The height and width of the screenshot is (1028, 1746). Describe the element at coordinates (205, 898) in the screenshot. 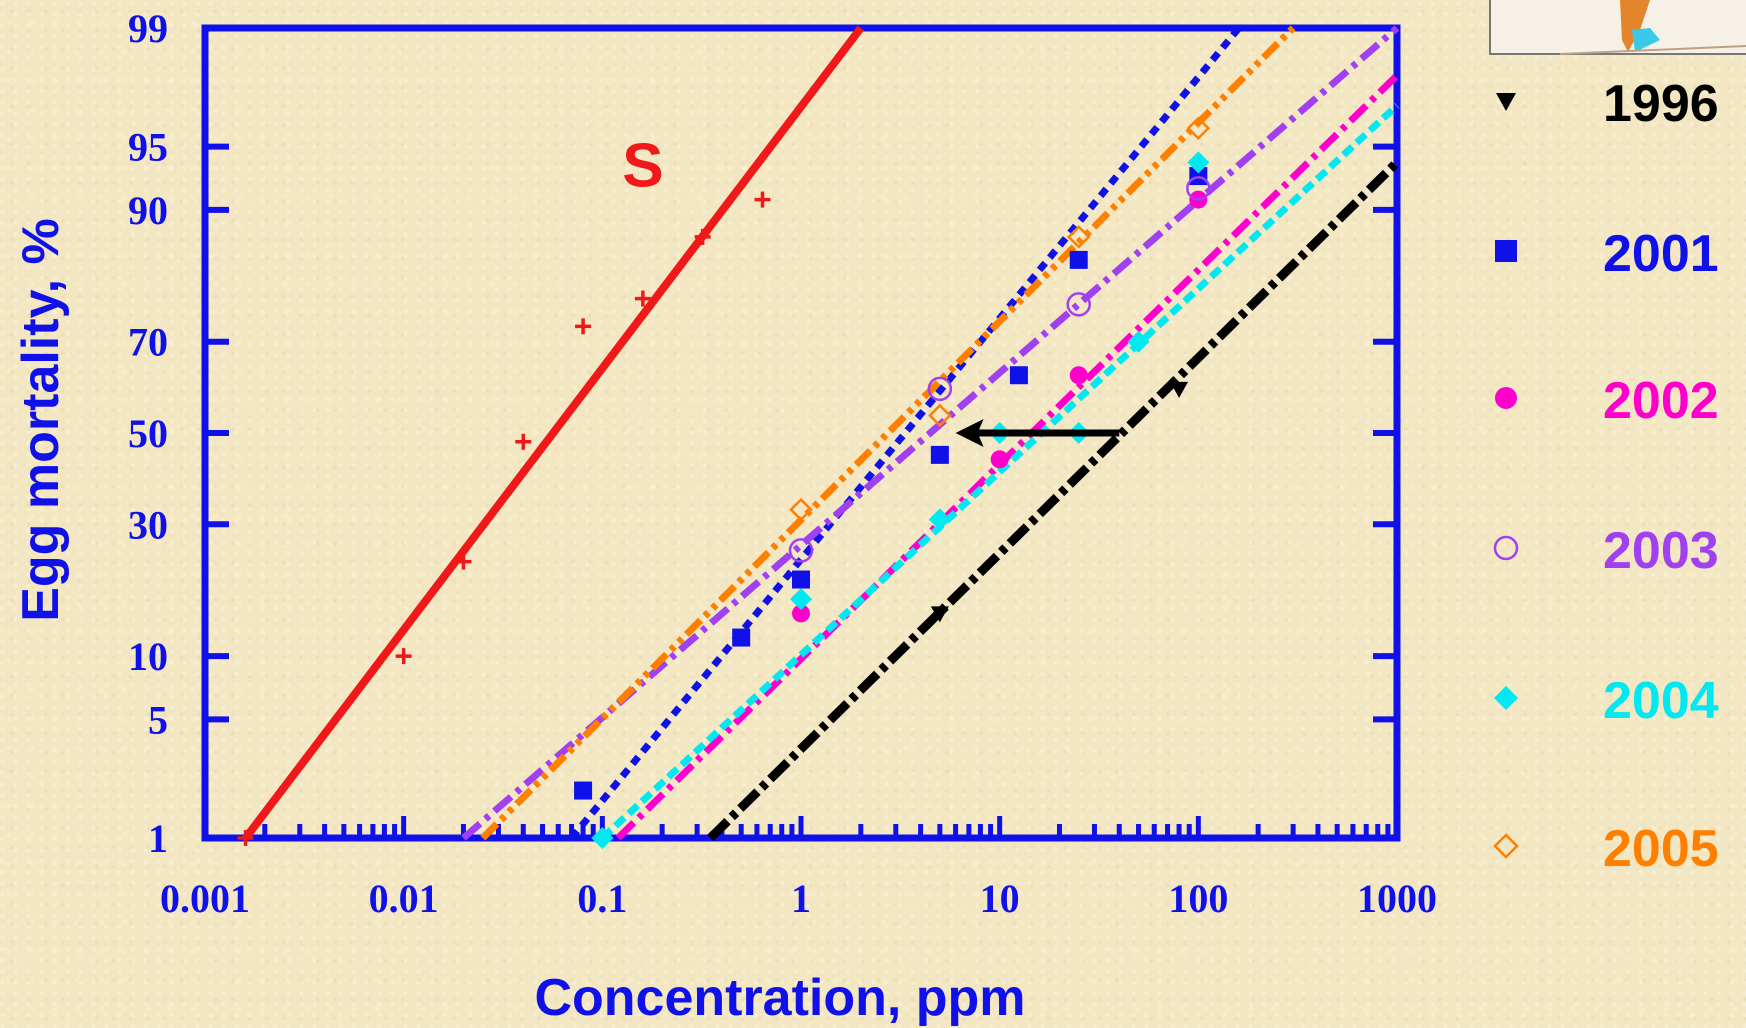

I see `x-tick-label: 0.001` at that location.